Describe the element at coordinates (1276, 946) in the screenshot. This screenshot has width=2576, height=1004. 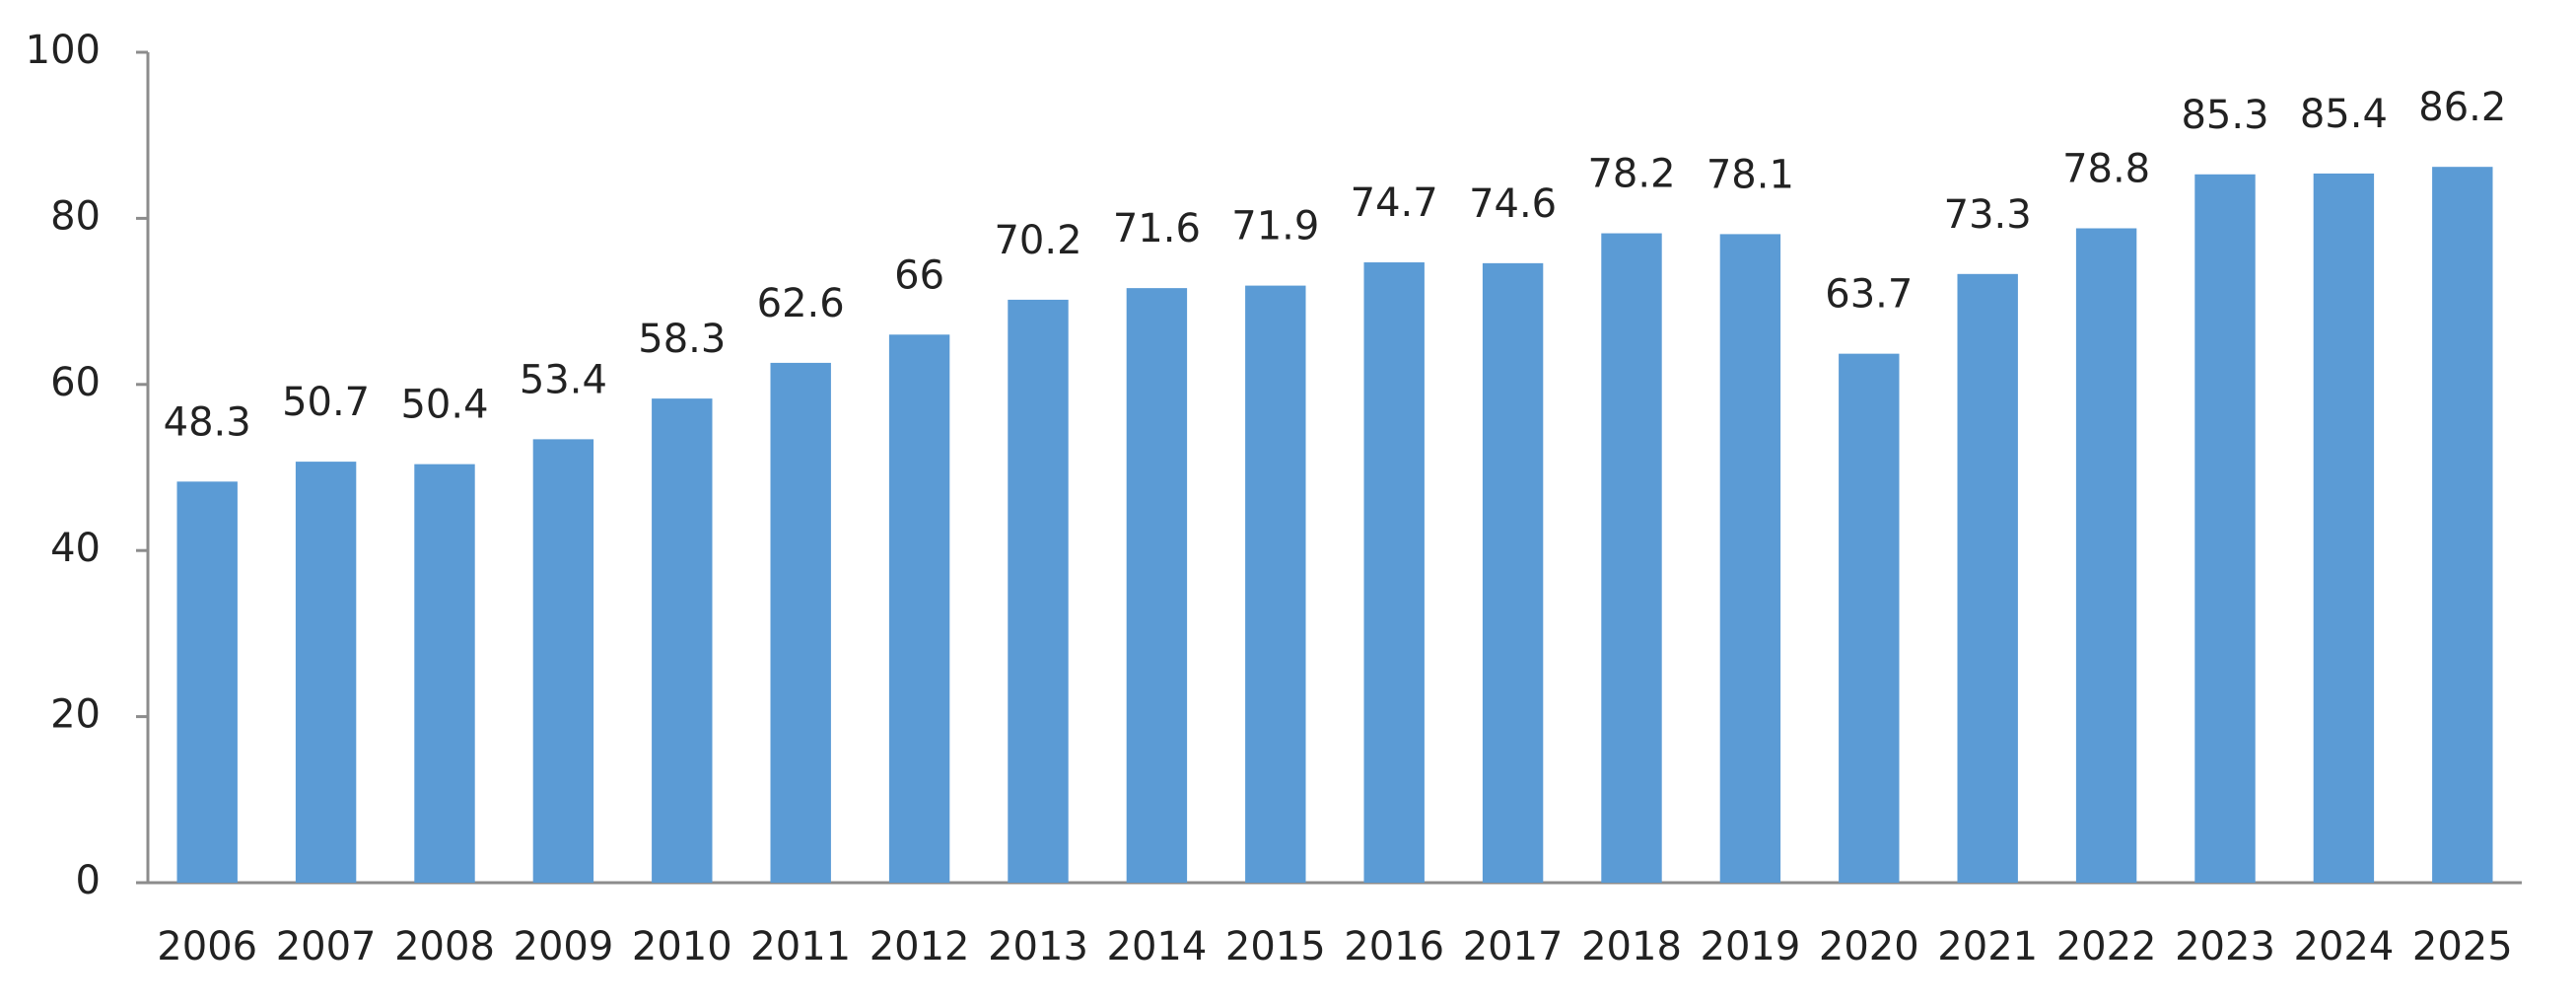
I see `x-tick-label: 2015` at that location.